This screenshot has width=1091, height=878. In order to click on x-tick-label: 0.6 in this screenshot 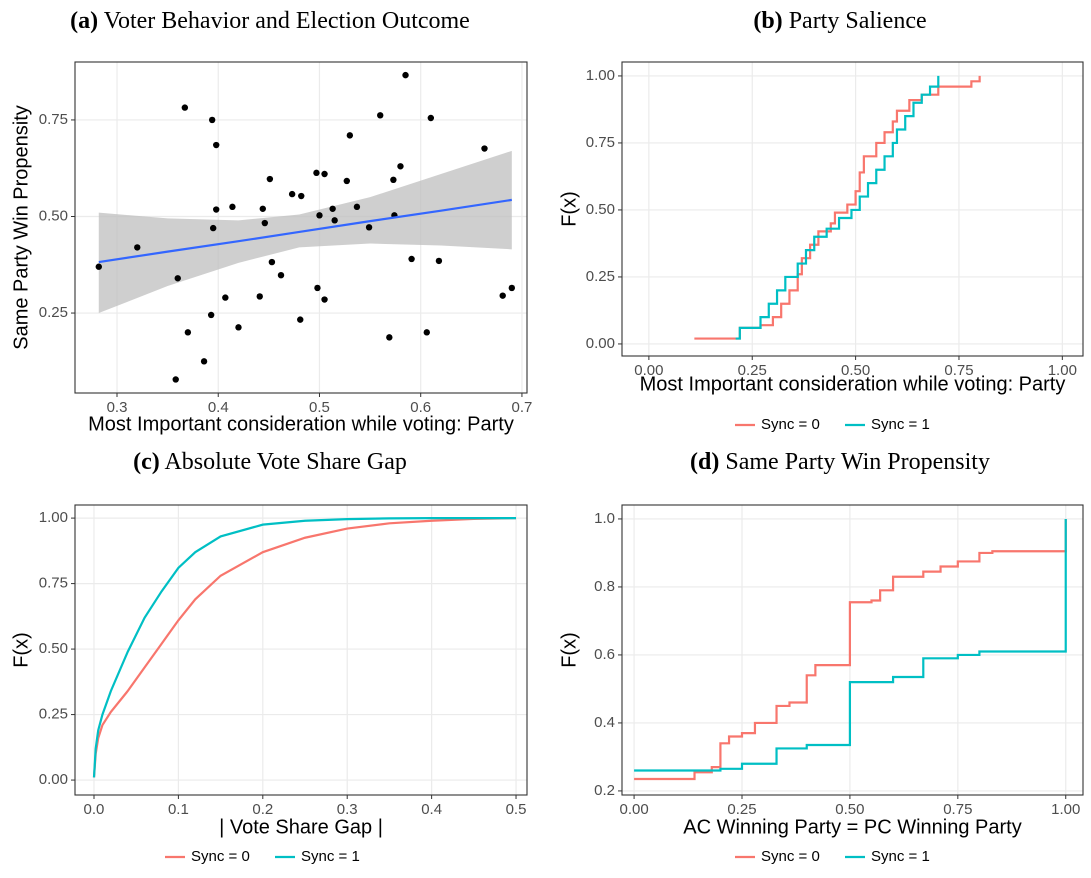, I will do `click(420, 407)`.